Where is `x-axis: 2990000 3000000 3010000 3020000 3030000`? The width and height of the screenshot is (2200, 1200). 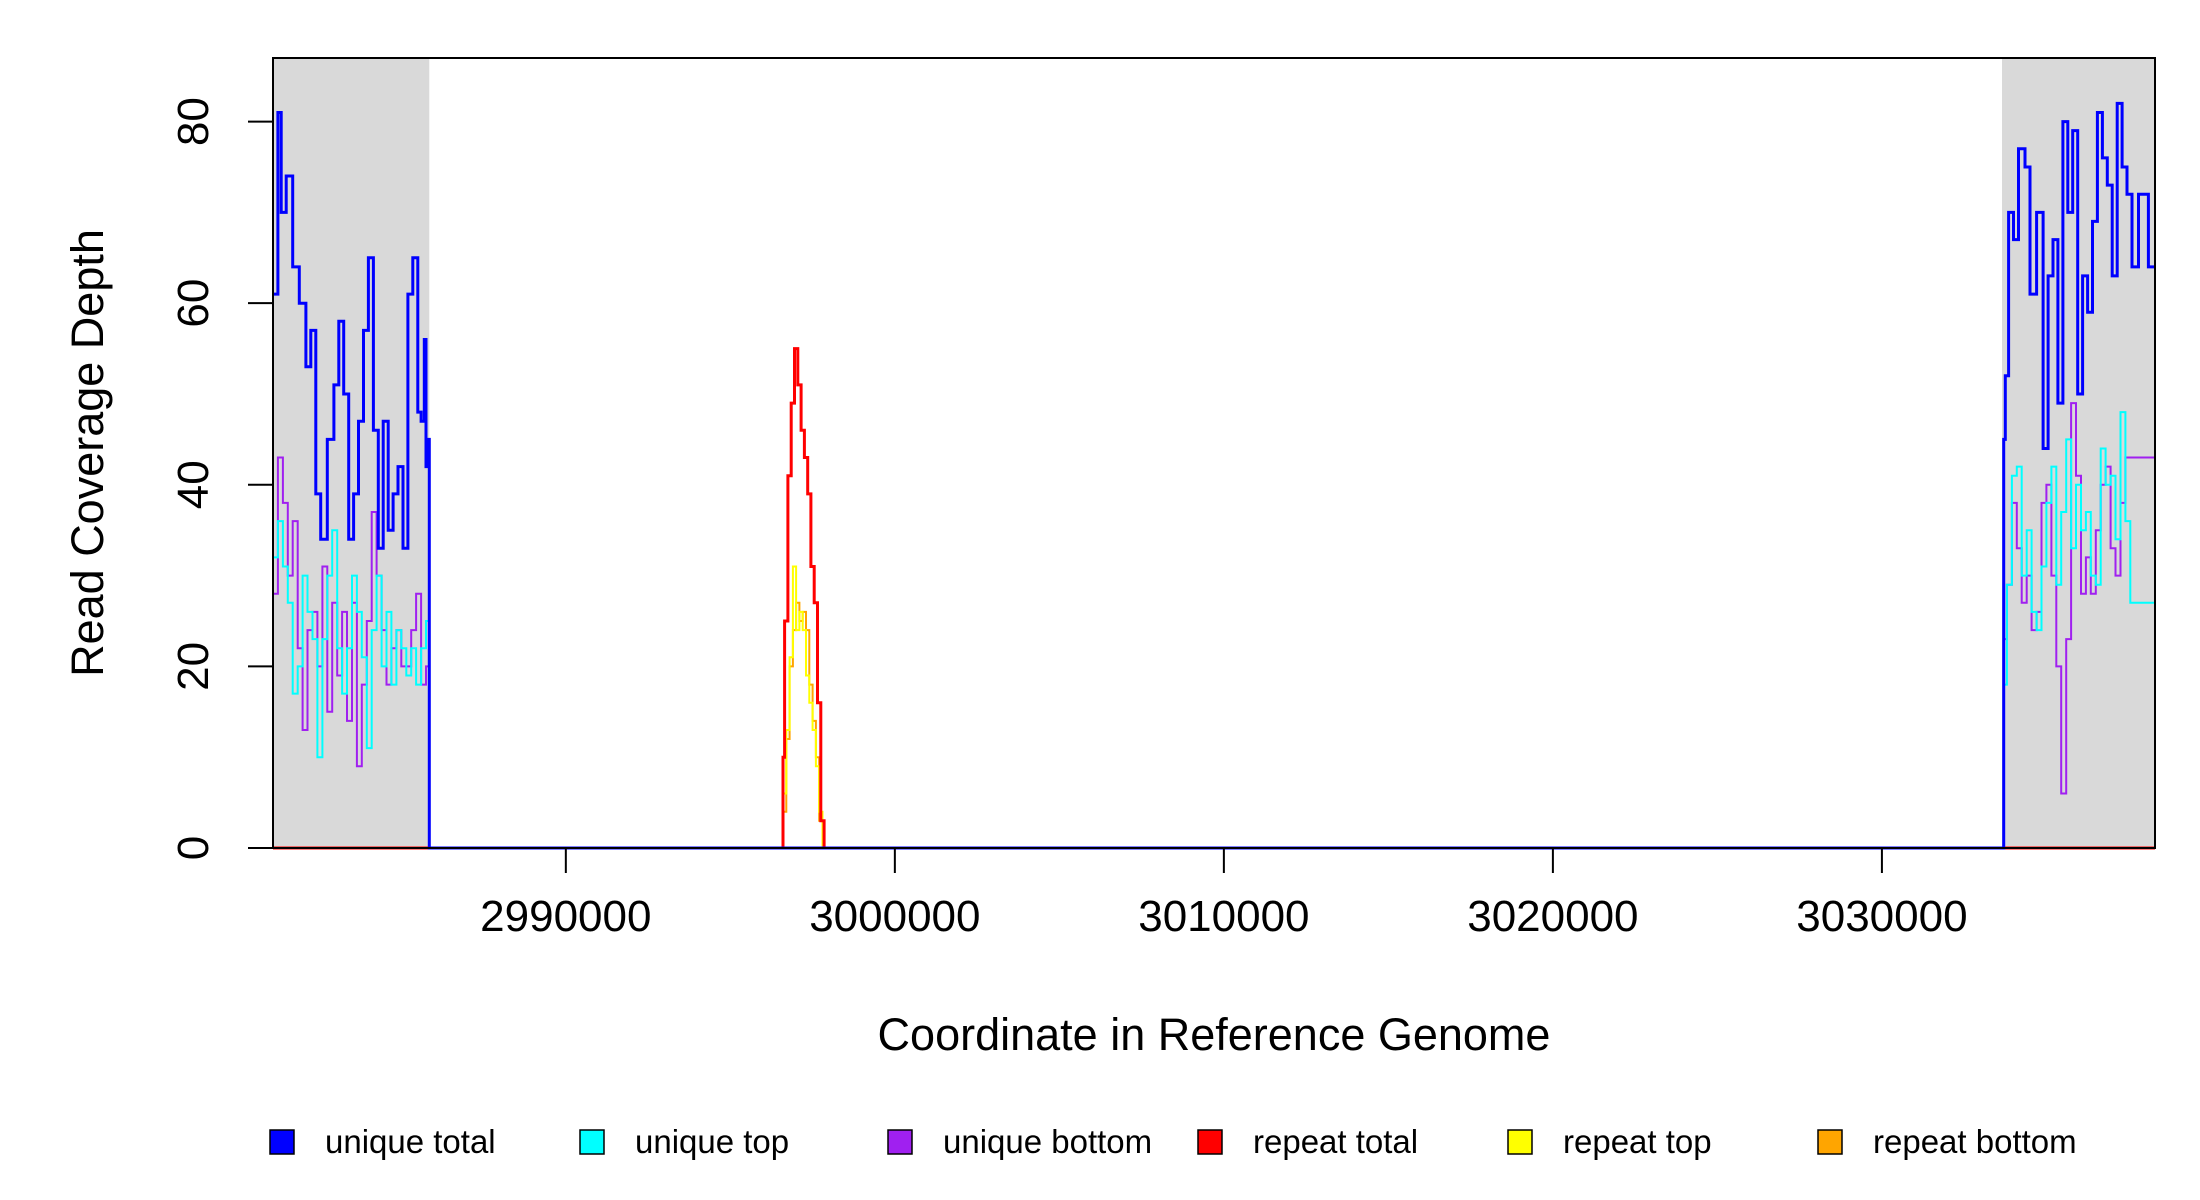
x-axis: 2990000 3000000 3010000 3020000 3030000 is located at coordinates (1224, 894).